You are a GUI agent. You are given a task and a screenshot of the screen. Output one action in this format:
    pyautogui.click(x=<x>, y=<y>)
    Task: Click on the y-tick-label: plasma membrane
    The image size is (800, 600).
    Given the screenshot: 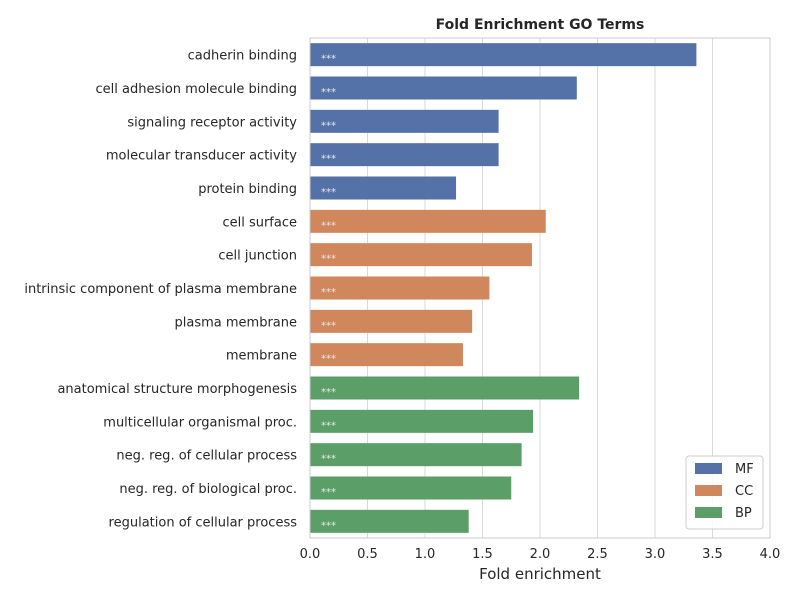 What is the action you would take?
    pyautogui.click(x=236, y=322)
    